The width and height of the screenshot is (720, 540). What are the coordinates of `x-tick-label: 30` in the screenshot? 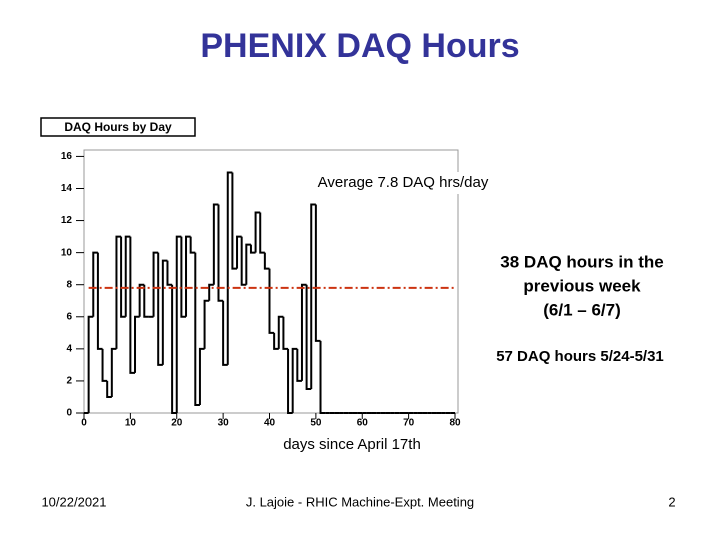 It's located at (224, 423).